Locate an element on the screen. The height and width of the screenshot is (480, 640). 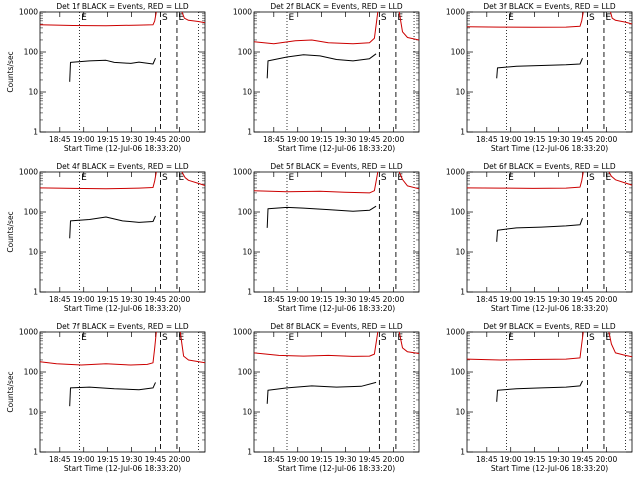
panel-title: Det 8f BLACK = Events, RED = LLD is located at coordinates (336, 326).